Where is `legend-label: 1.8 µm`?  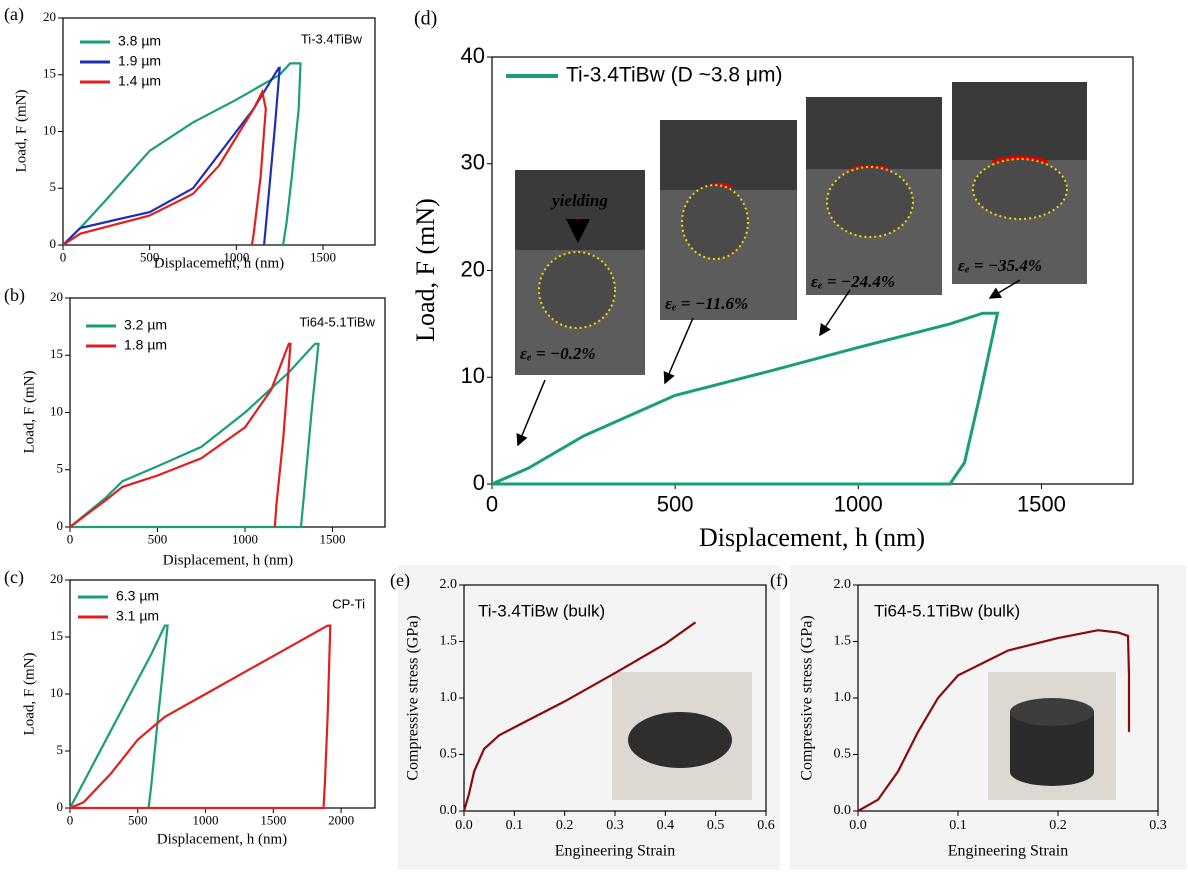
legend-label: 1.8 µm is located at coordinates (145, 345).